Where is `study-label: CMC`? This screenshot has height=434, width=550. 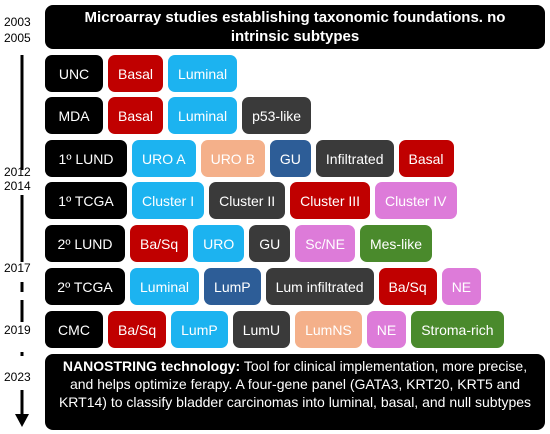
study-label: CMC is located at coordinates (74, 329).